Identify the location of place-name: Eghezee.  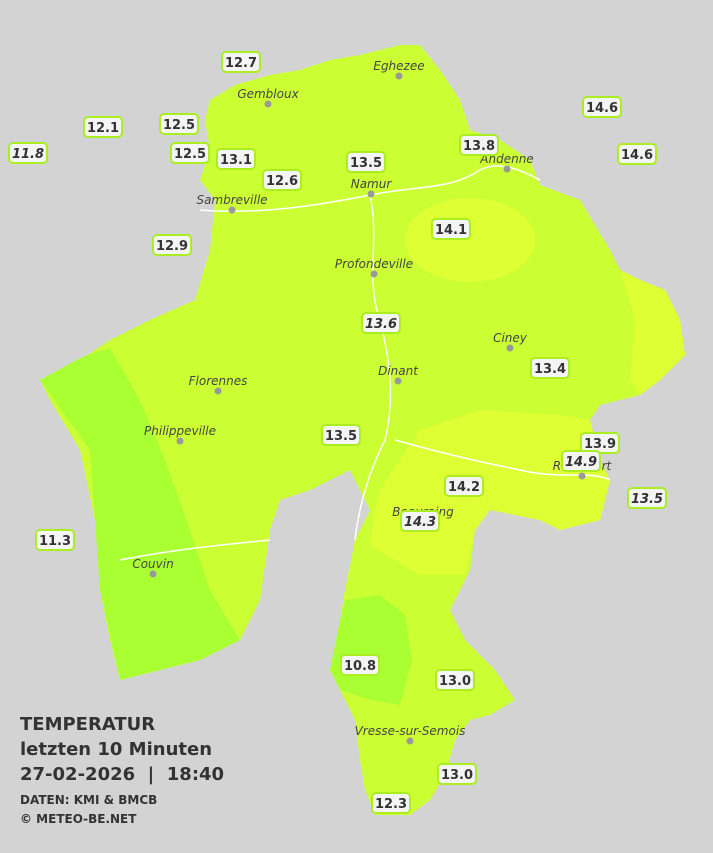
(398, 66).